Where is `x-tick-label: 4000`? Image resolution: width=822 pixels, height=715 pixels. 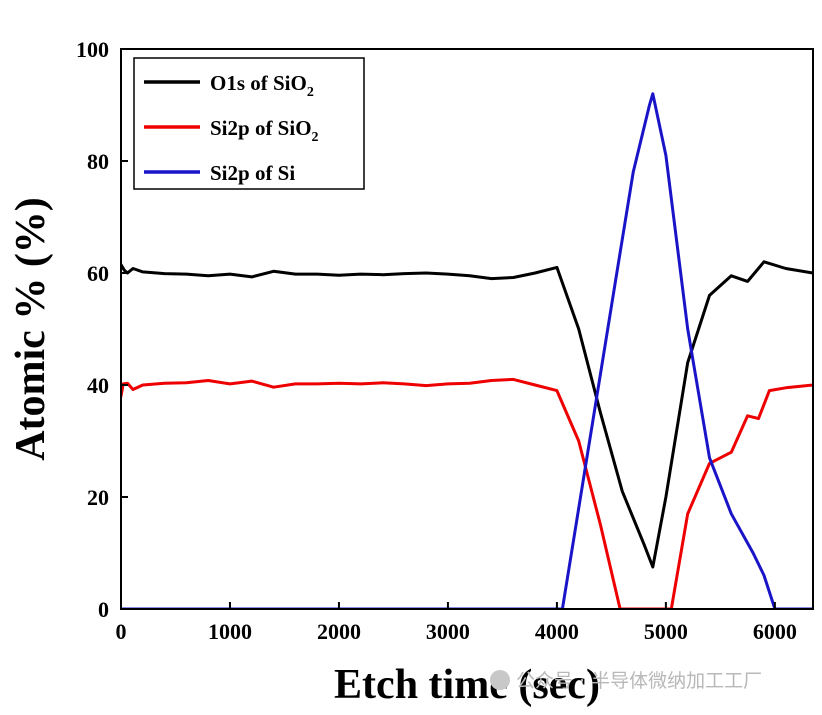
x-tick-label: 4000 is located at coordinates (557, 631).